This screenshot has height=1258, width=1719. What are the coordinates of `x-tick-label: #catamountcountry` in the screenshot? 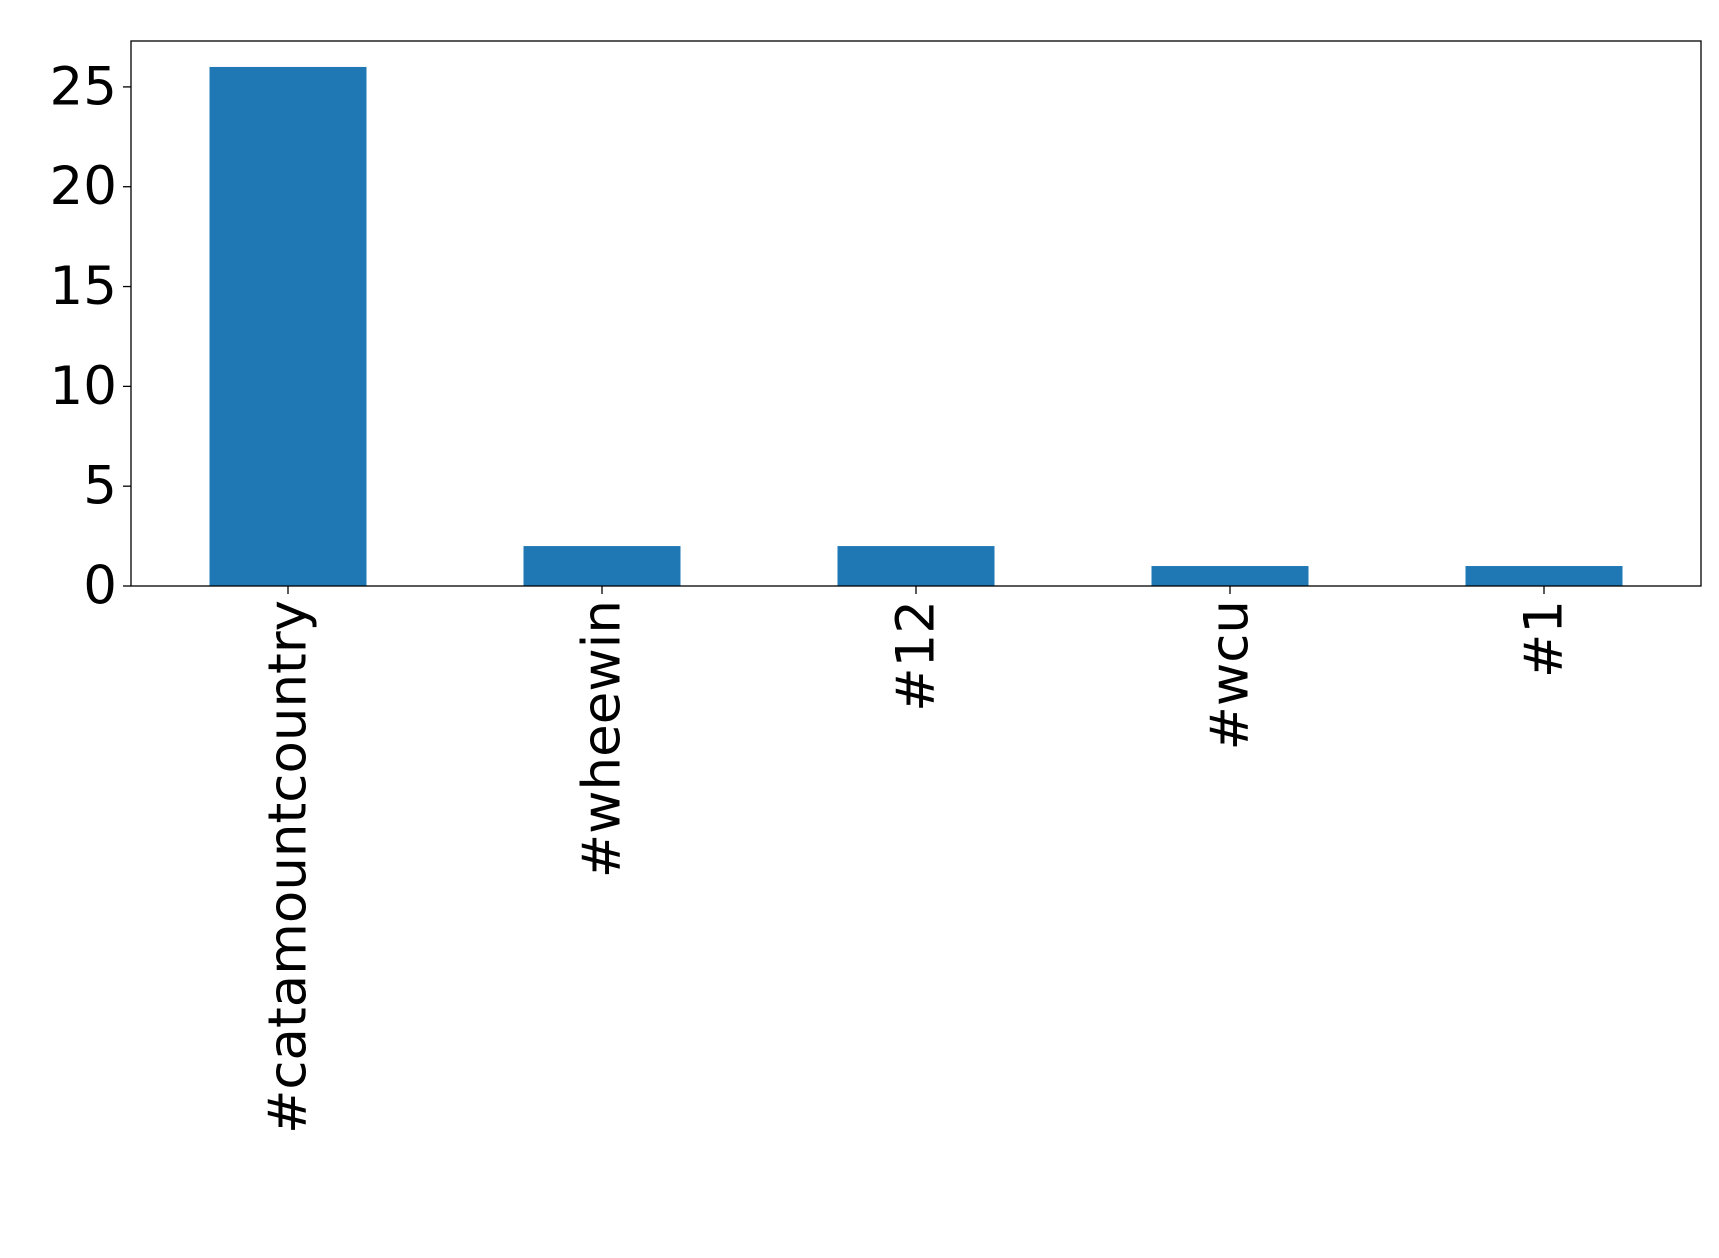 It's located at (288, 867).